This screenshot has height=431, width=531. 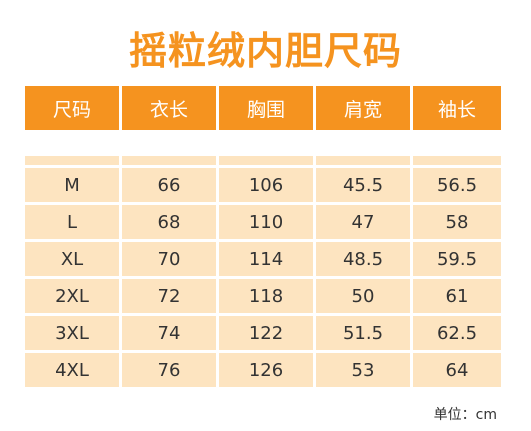 I want to click on cell-chest: 118, so click(x=266, y=296).